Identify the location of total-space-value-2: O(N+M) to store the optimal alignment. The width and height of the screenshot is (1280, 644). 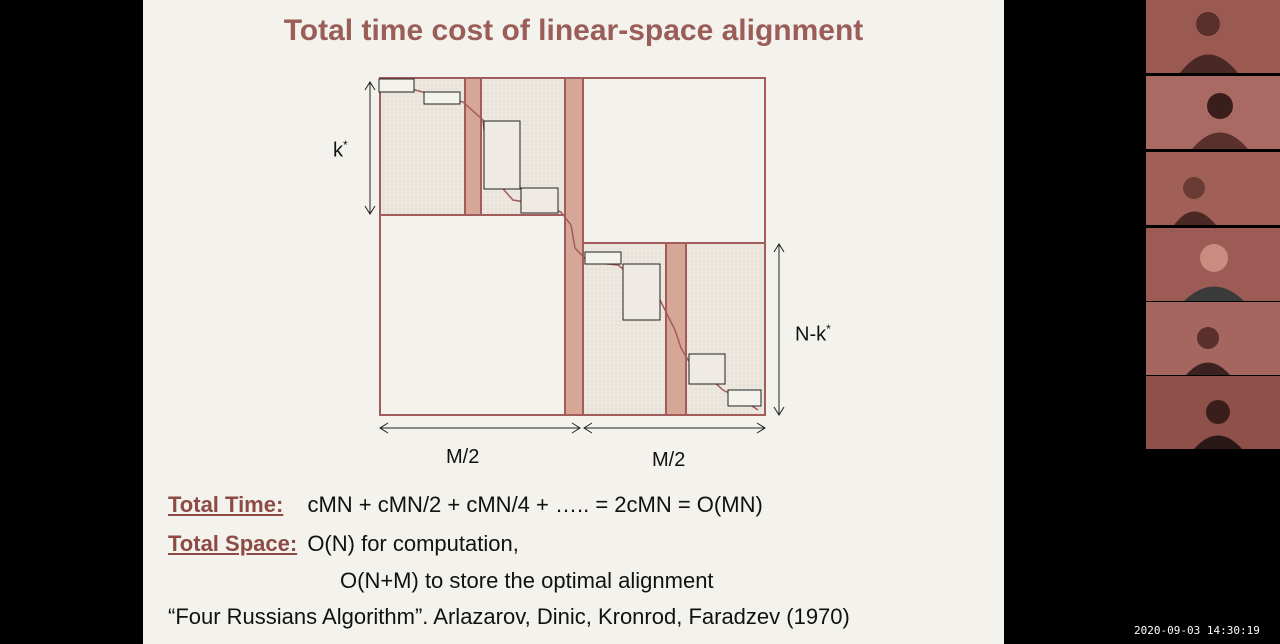
(527, 580).